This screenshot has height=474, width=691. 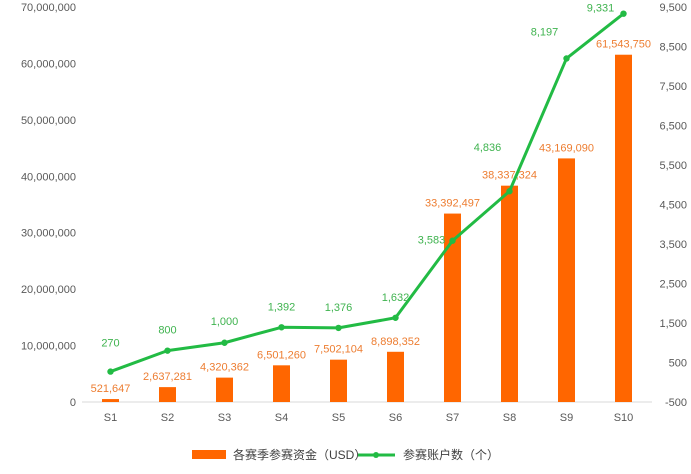 What do you see at coordinates (395, 342) in the screenshot?
I see `bar-data-label: 8,898,352` at bounding box center [395, 342].